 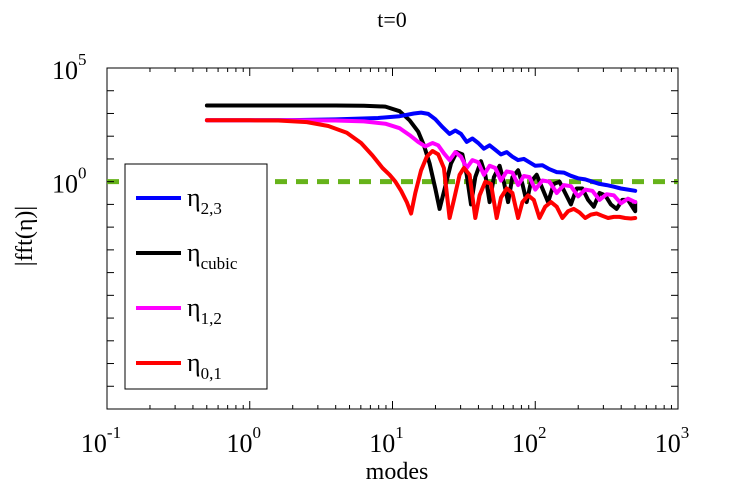 I want to click on y-axis-label: |fft(η)|, so click(x=25, y=236).